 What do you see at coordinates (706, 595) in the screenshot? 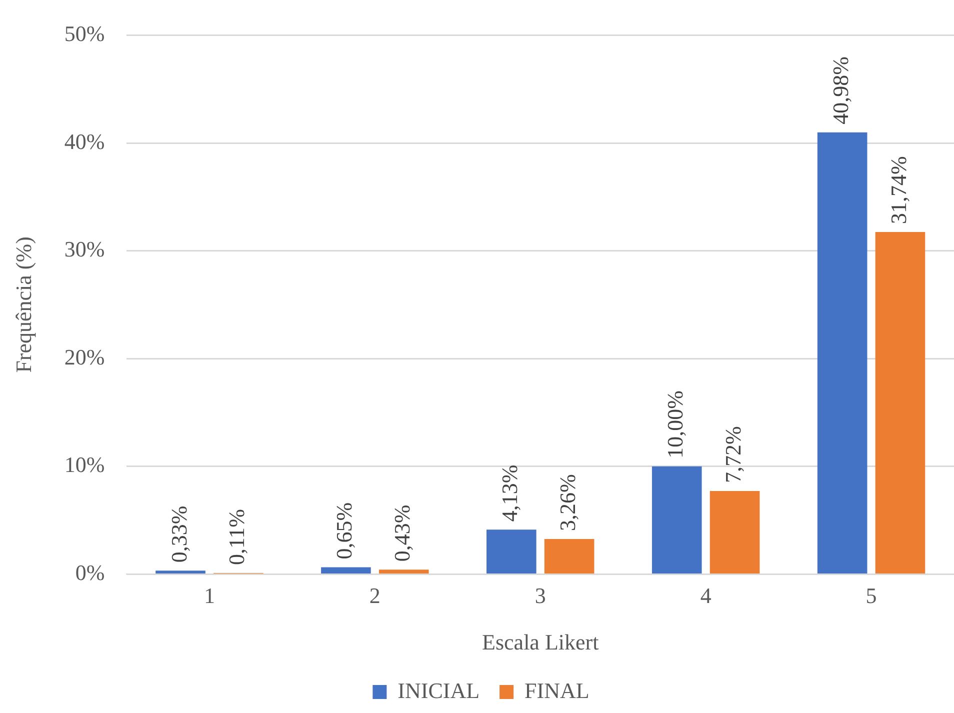
I see `x-tick-label: 4` at bounding box center [706, 595].